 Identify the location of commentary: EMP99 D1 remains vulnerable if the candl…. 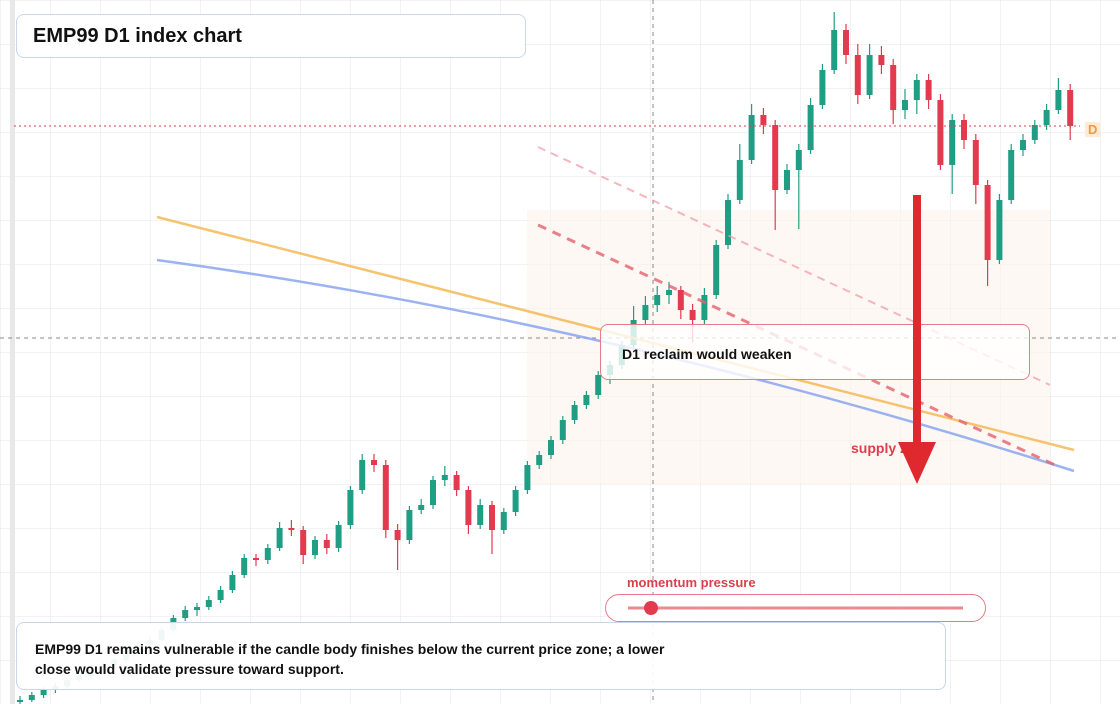
(350, 659).